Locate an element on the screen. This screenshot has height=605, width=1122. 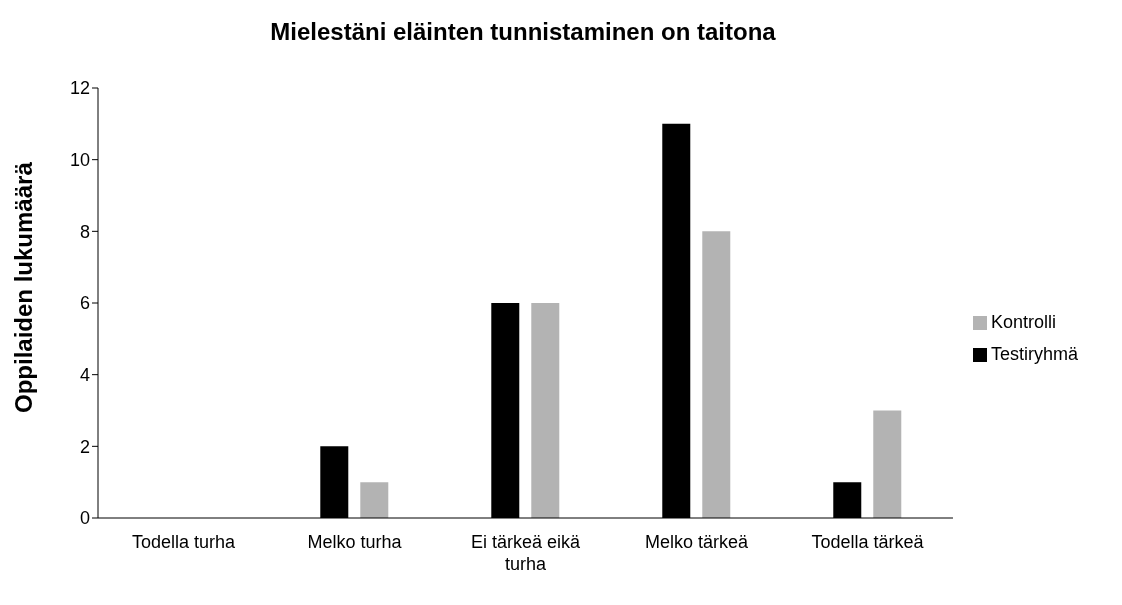
legend-label: Kontrolli is located at coordinates (1023, 322).